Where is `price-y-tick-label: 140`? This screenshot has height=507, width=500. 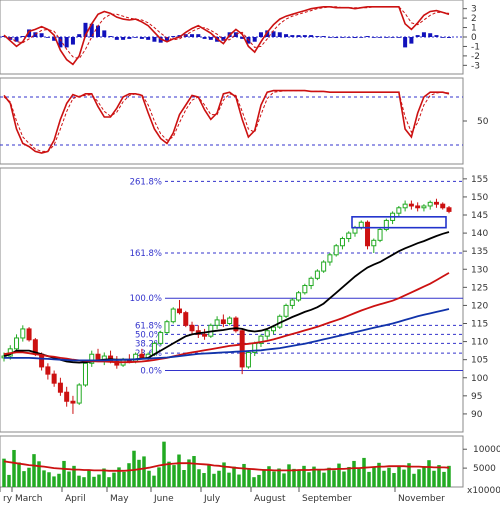 price-y-tick-label: 140 is located at coordinates (479, 234).